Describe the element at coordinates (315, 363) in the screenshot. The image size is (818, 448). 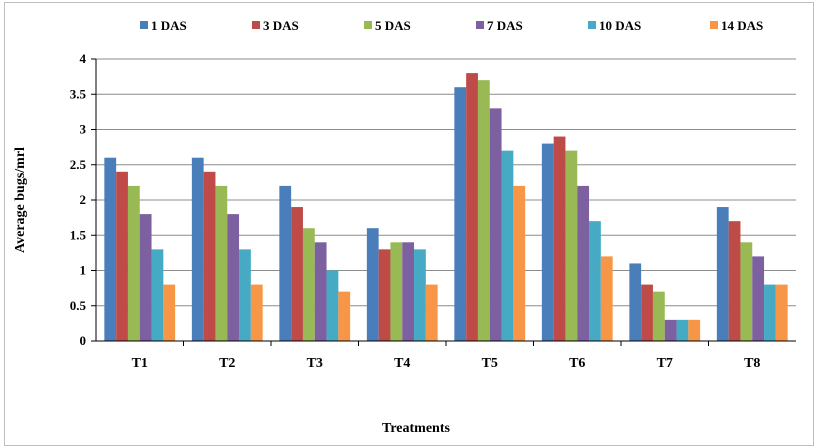
I see `x-category-label: T3` at that location.